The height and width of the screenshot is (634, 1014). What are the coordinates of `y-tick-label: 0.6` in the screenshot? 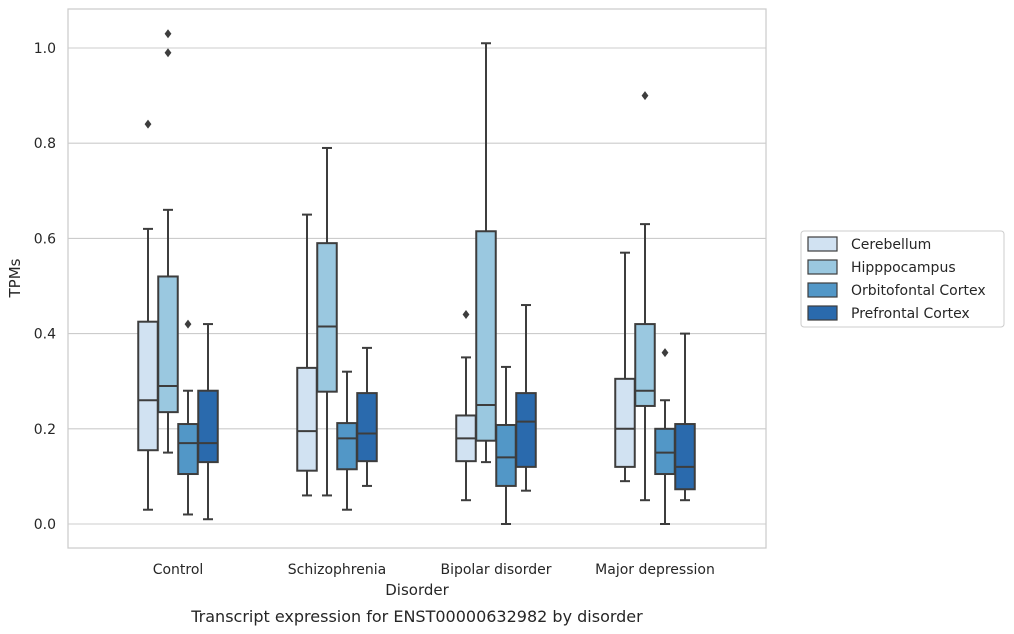 It's located at (45, 239).